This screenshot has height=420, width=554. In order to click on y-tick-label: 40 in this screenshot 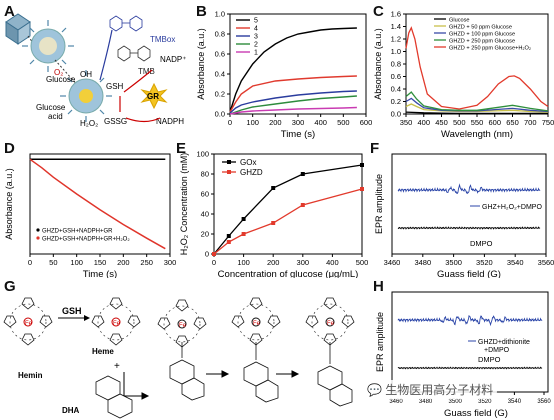, I will do `click(205, 214)`.